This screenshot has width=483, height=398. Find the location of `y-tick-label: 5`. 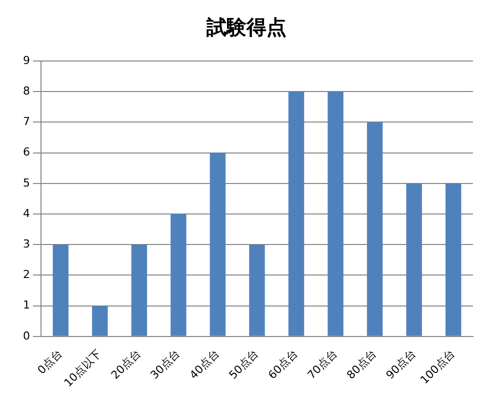

y-tick-label: 5 is located at coordinates (26, 183).